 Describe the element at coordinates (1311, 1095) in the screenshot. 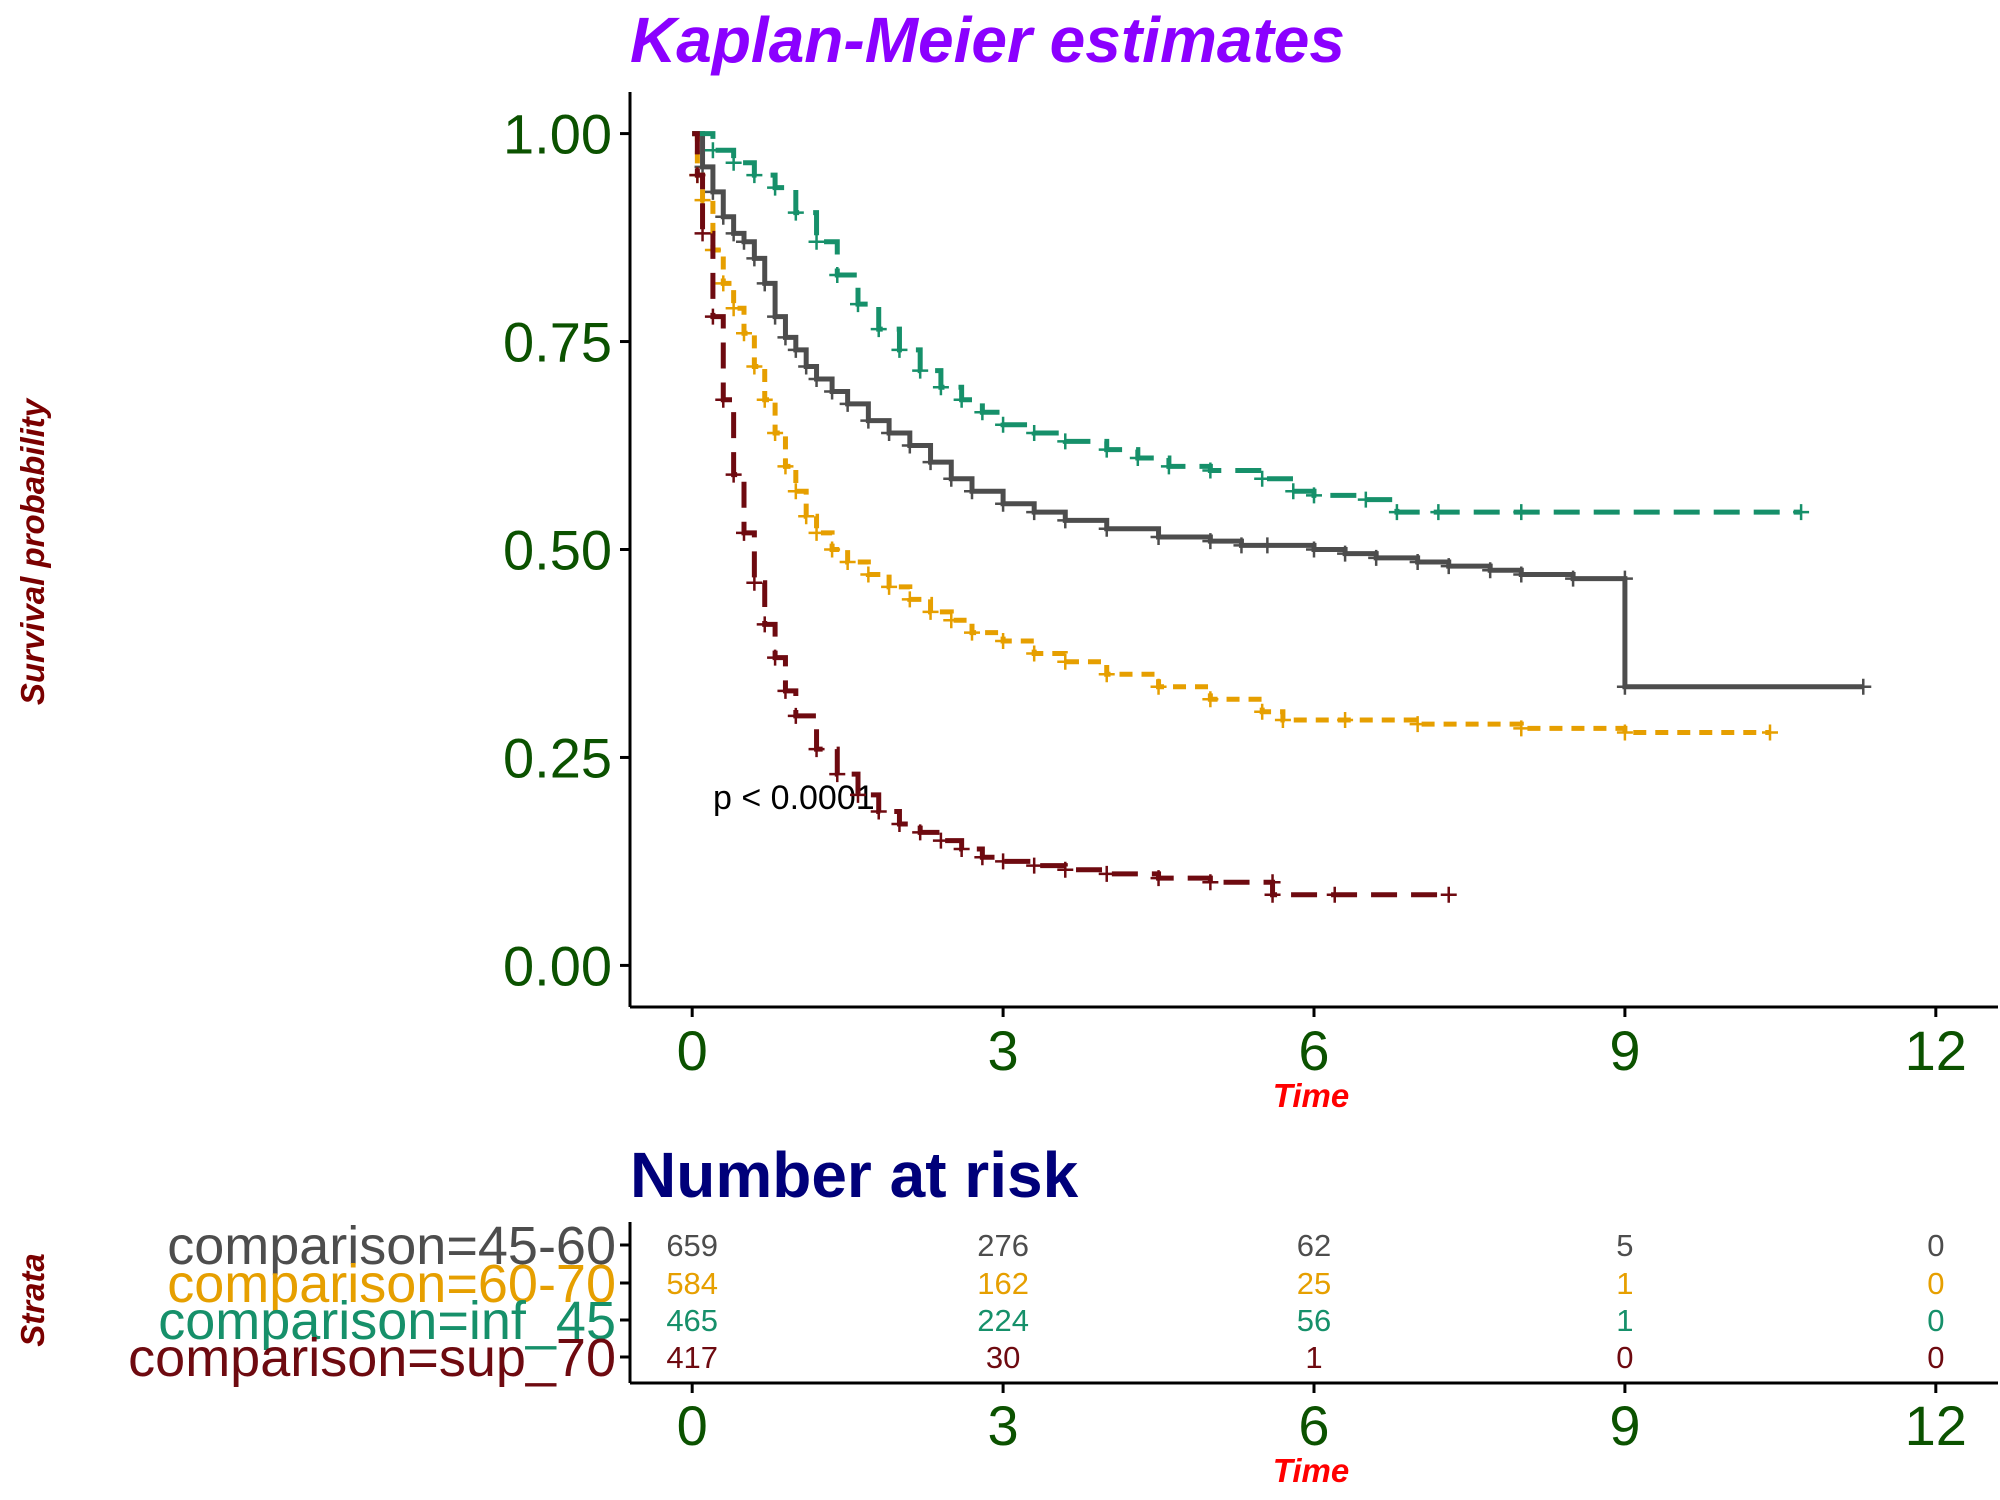

I see `x-axis-label: Time` at that location.